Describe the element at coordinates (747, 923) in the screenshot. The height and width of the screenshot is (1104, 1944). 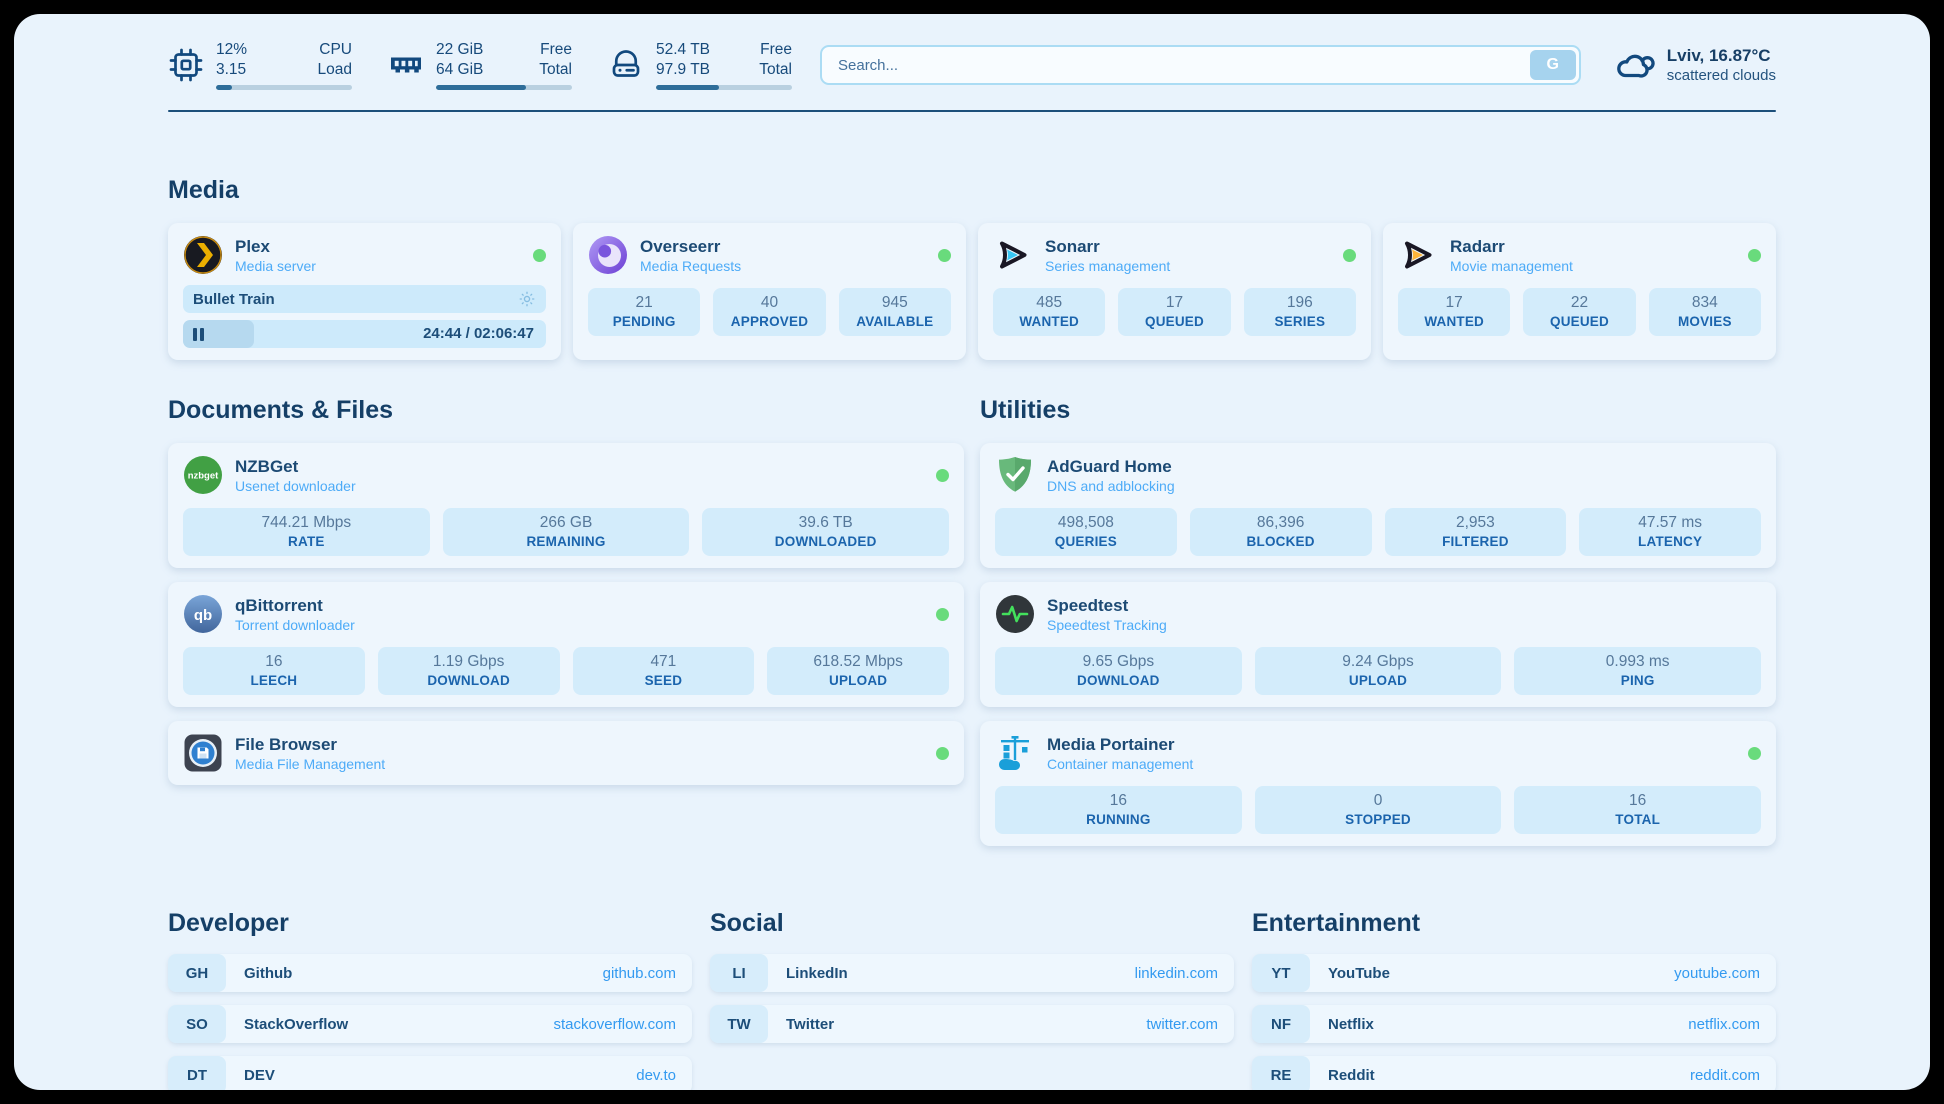
I see `section-title-social: Social` at that location.